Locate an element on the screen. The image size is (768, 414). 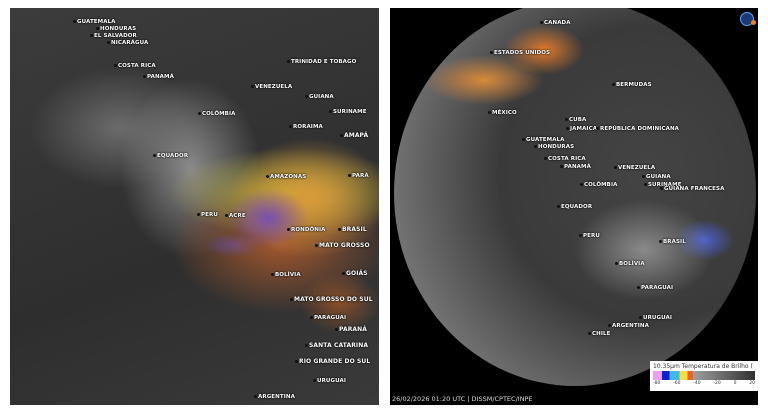
legend-title: 10.35µm Temperatura de Brilho ( is located at coordinates (703, 366).